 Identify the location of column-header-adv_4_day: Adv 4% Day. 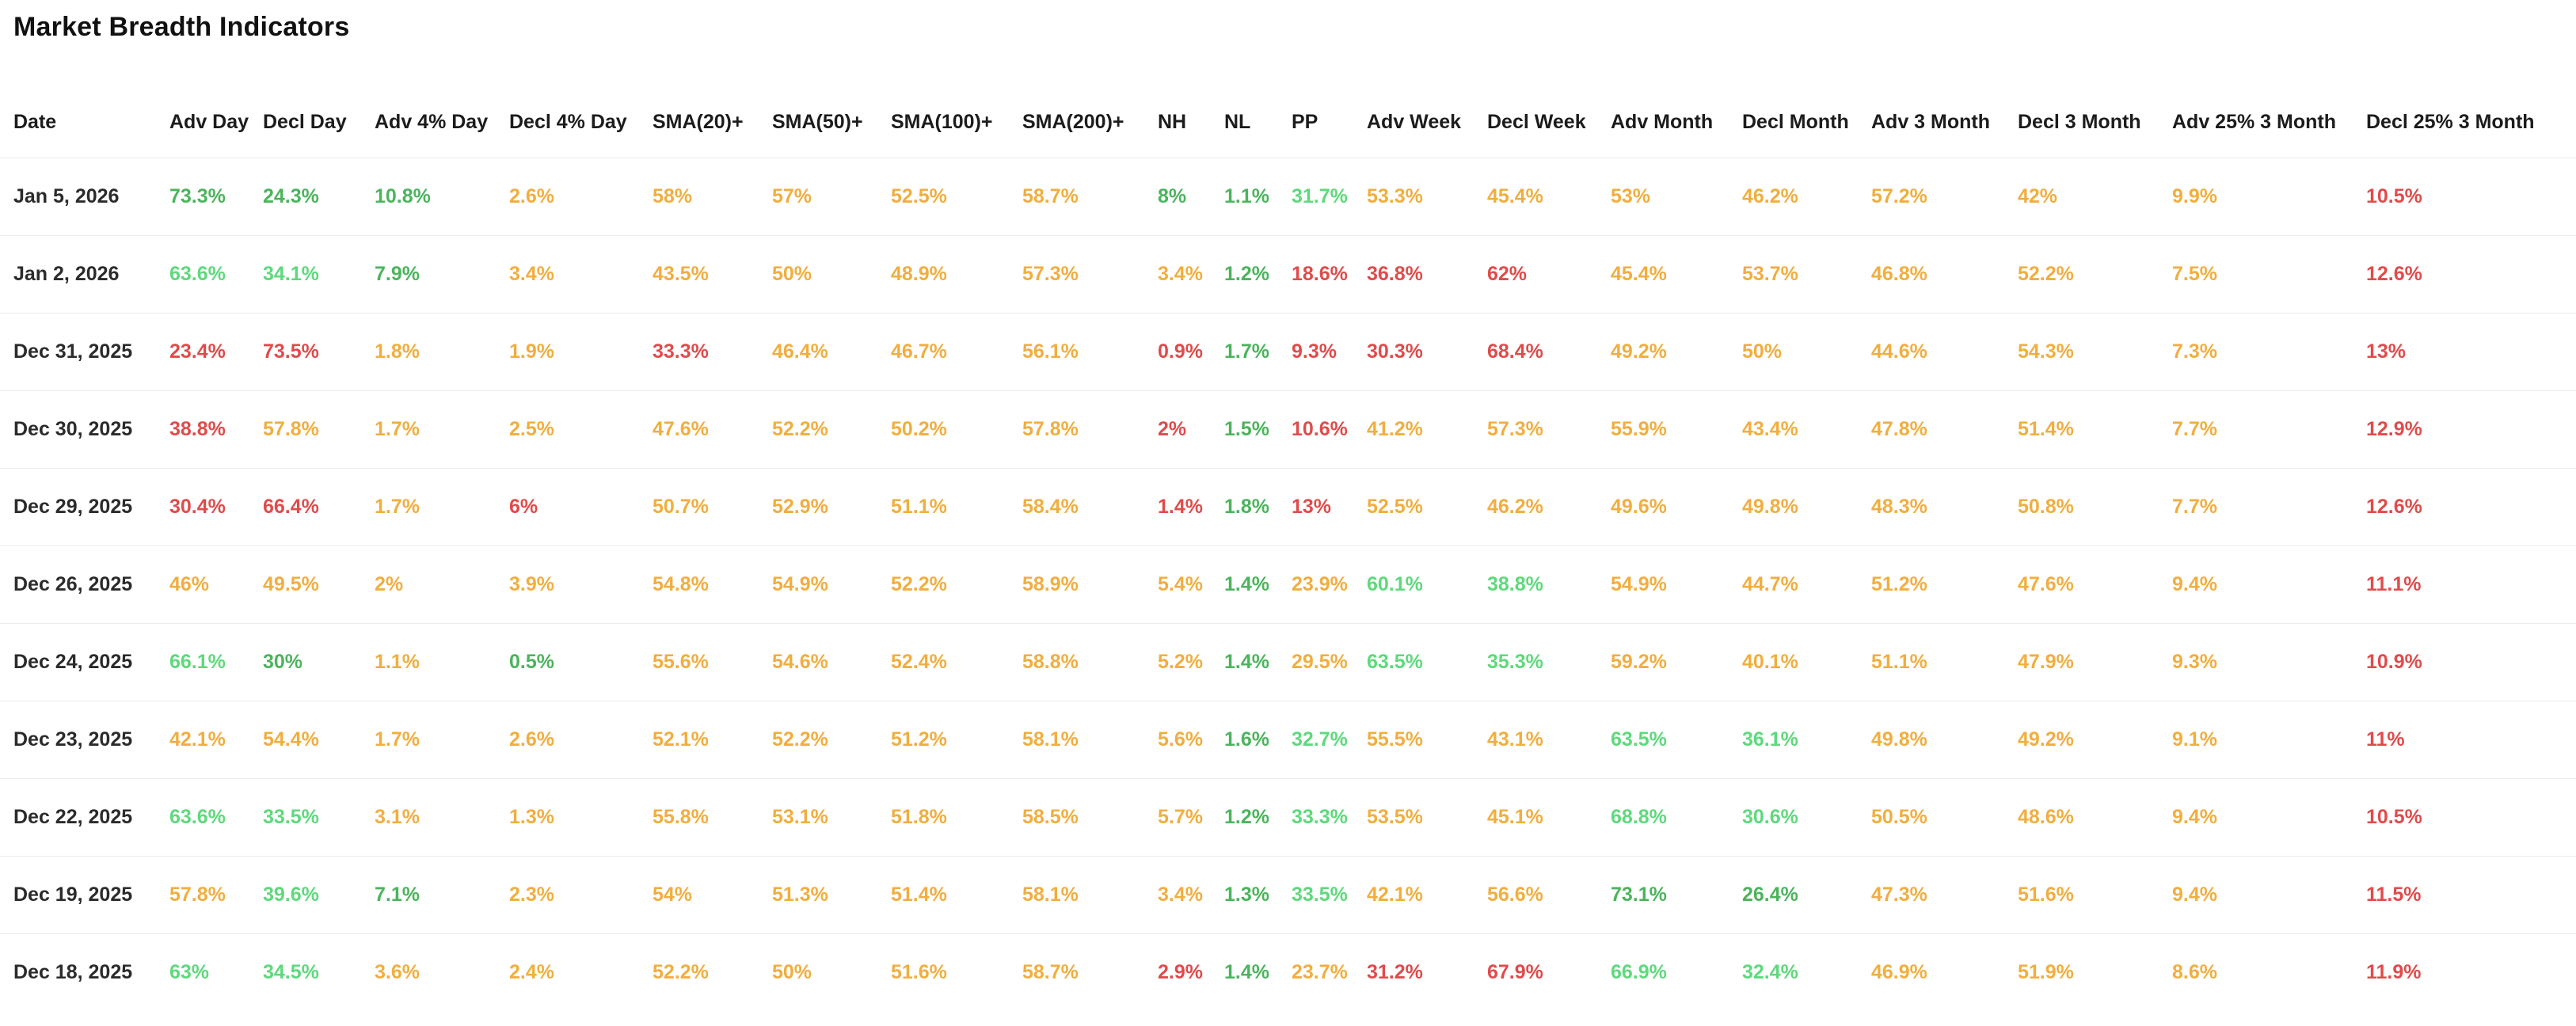
(442, 100).